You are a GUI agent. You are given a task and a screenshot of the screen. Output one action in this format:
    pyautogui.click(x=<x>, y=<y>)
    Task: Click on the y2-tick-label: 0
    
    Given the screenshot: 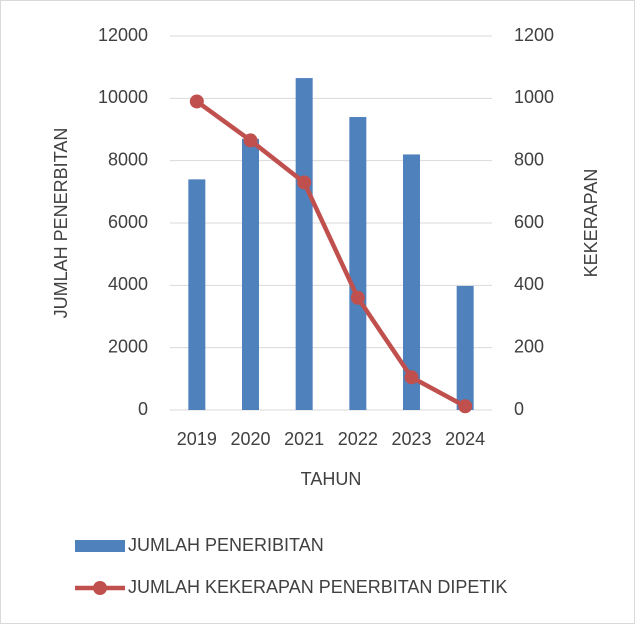 What is the action you would take?
    pyautogui.click(x=519, y=409)
    